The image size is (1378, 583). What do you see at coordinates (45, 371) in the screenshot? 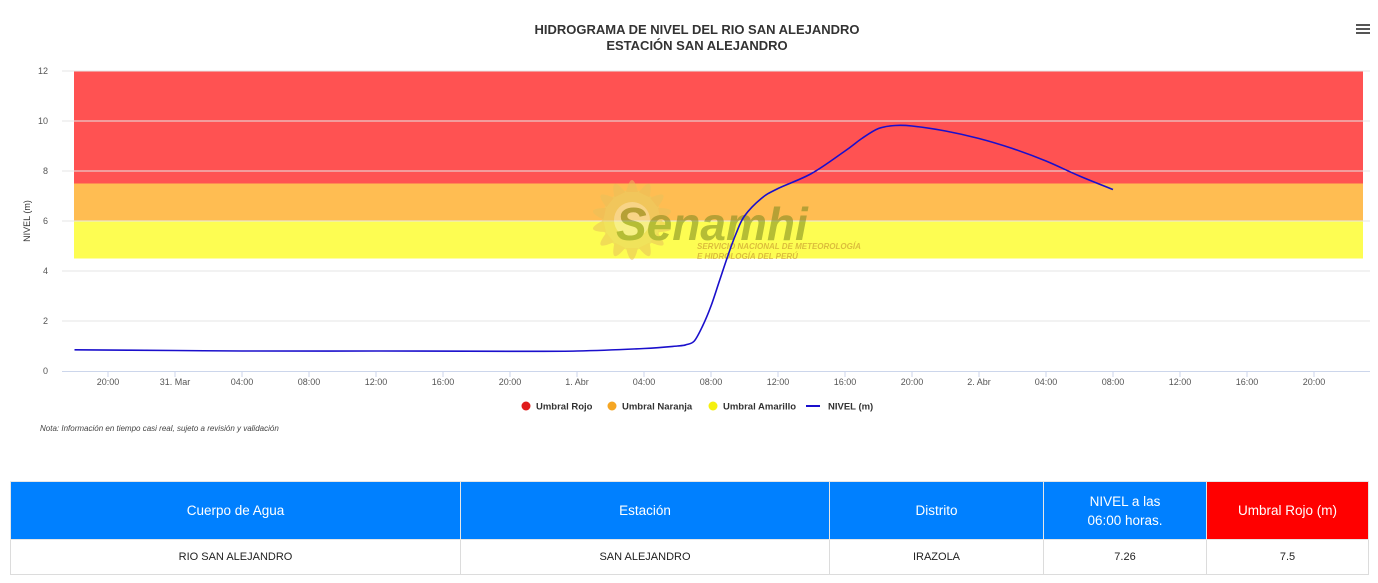
I see `y-tick-label: 0` at bounding box center [45, 371].